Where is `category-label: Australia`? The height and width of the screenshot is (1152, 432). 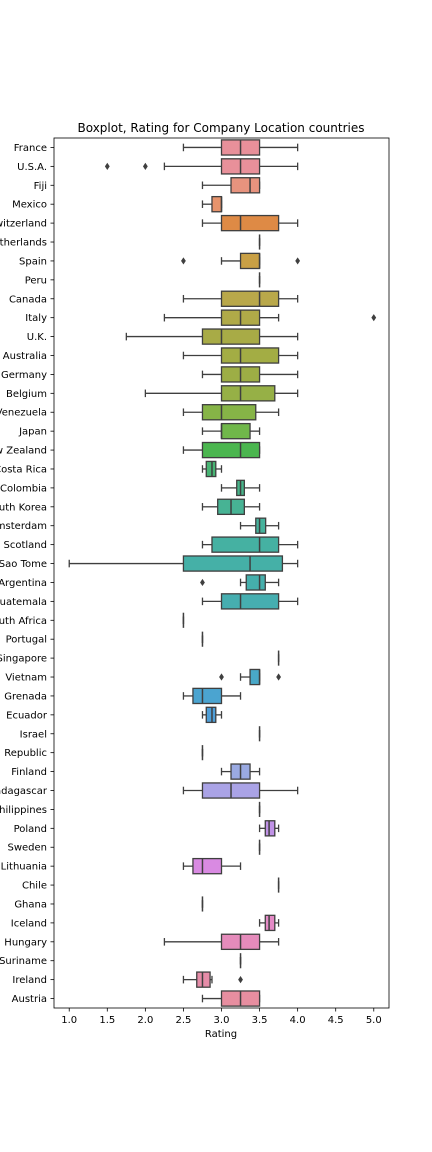 category-label: Australia is located at coordinates (25, 356).